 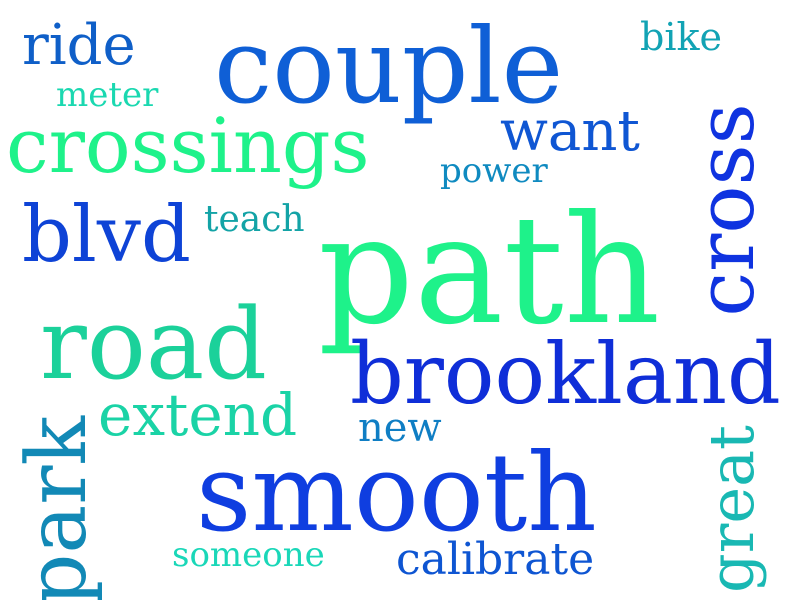 What do you see at coordinates (400, 428) in the screenshot?
I see `word-new: new` at bounding box center [400, 428].